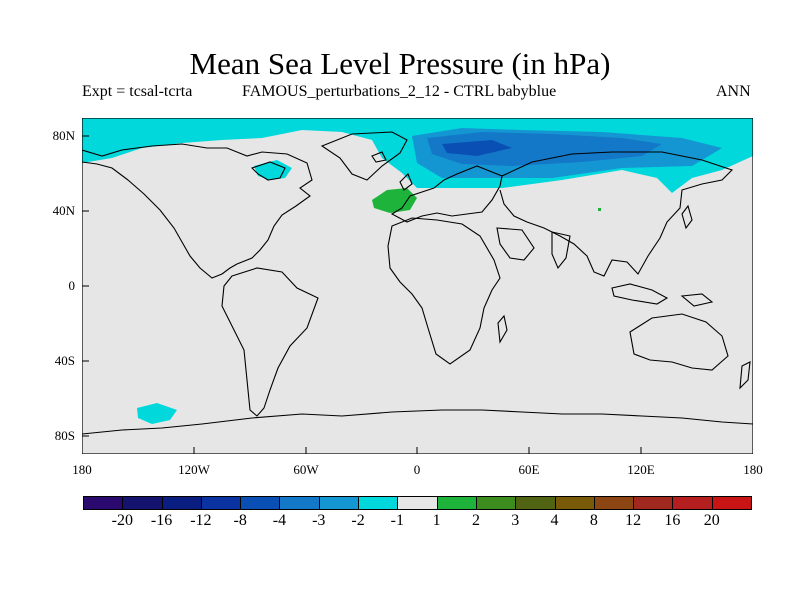  Describe the element at coordinates (406, 182) in the screenshot. I see `coast-british-isles` at that location.